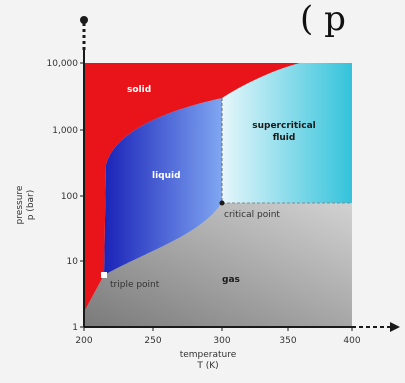 The image size is (405, 383). What do you see at coordinates (139, 90) in the screenshot?
I see `solid-label: solid` at bounding box center [139, 90].